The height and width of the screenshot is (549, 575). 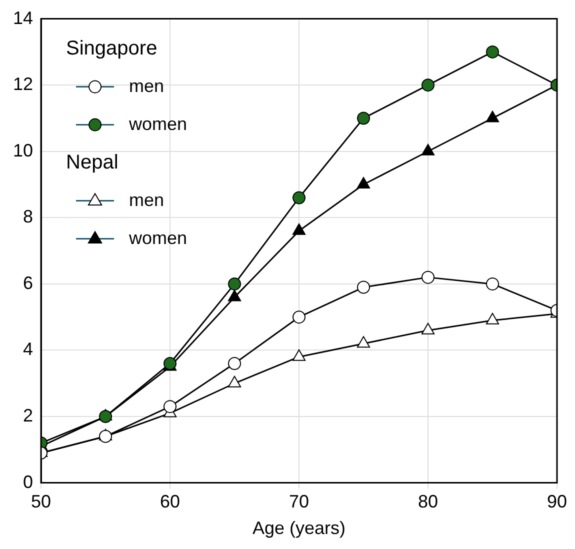 I want to click on x-axis-title: Age (years), so click(x=299, y=528).